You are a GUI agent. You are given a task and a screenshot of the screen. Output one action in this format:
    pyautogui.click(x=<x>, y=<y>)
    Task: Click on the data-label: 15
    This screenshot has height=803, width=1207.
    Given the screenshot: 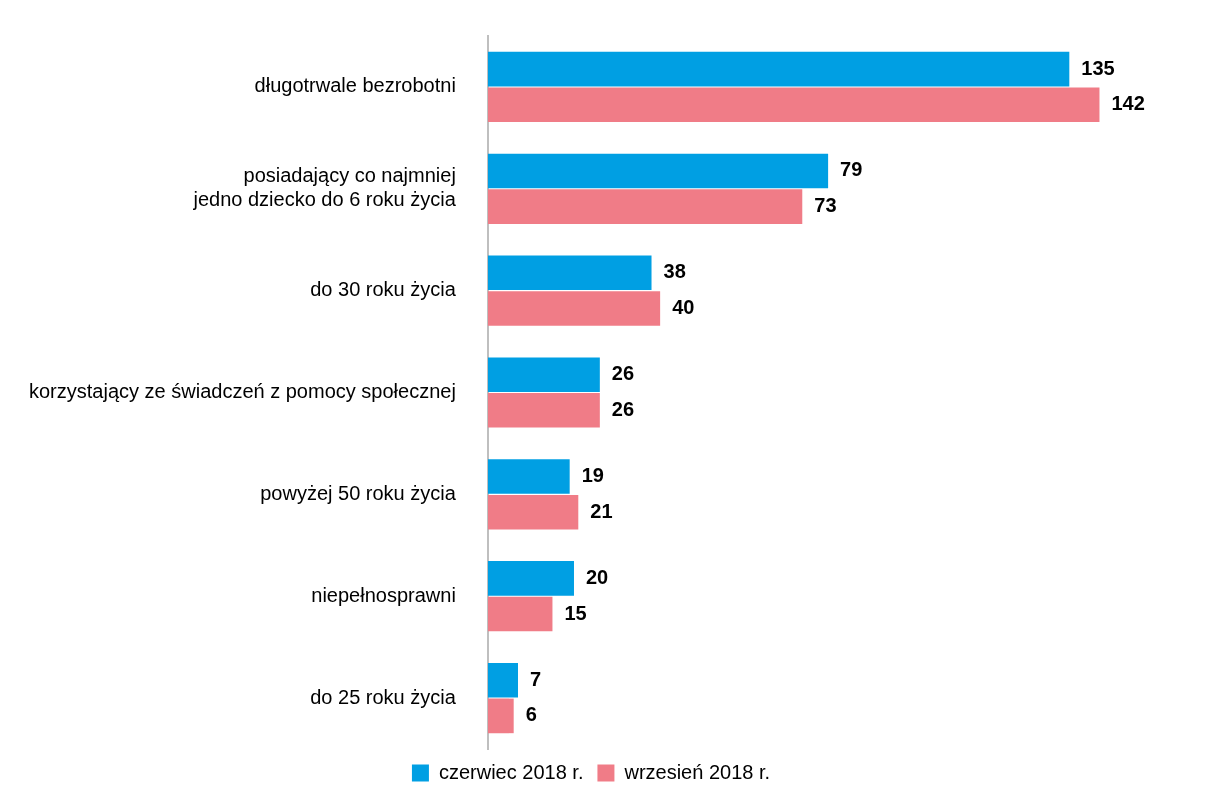 What is the action you would take?
    pyautogui.click(x=575, y=612)
    